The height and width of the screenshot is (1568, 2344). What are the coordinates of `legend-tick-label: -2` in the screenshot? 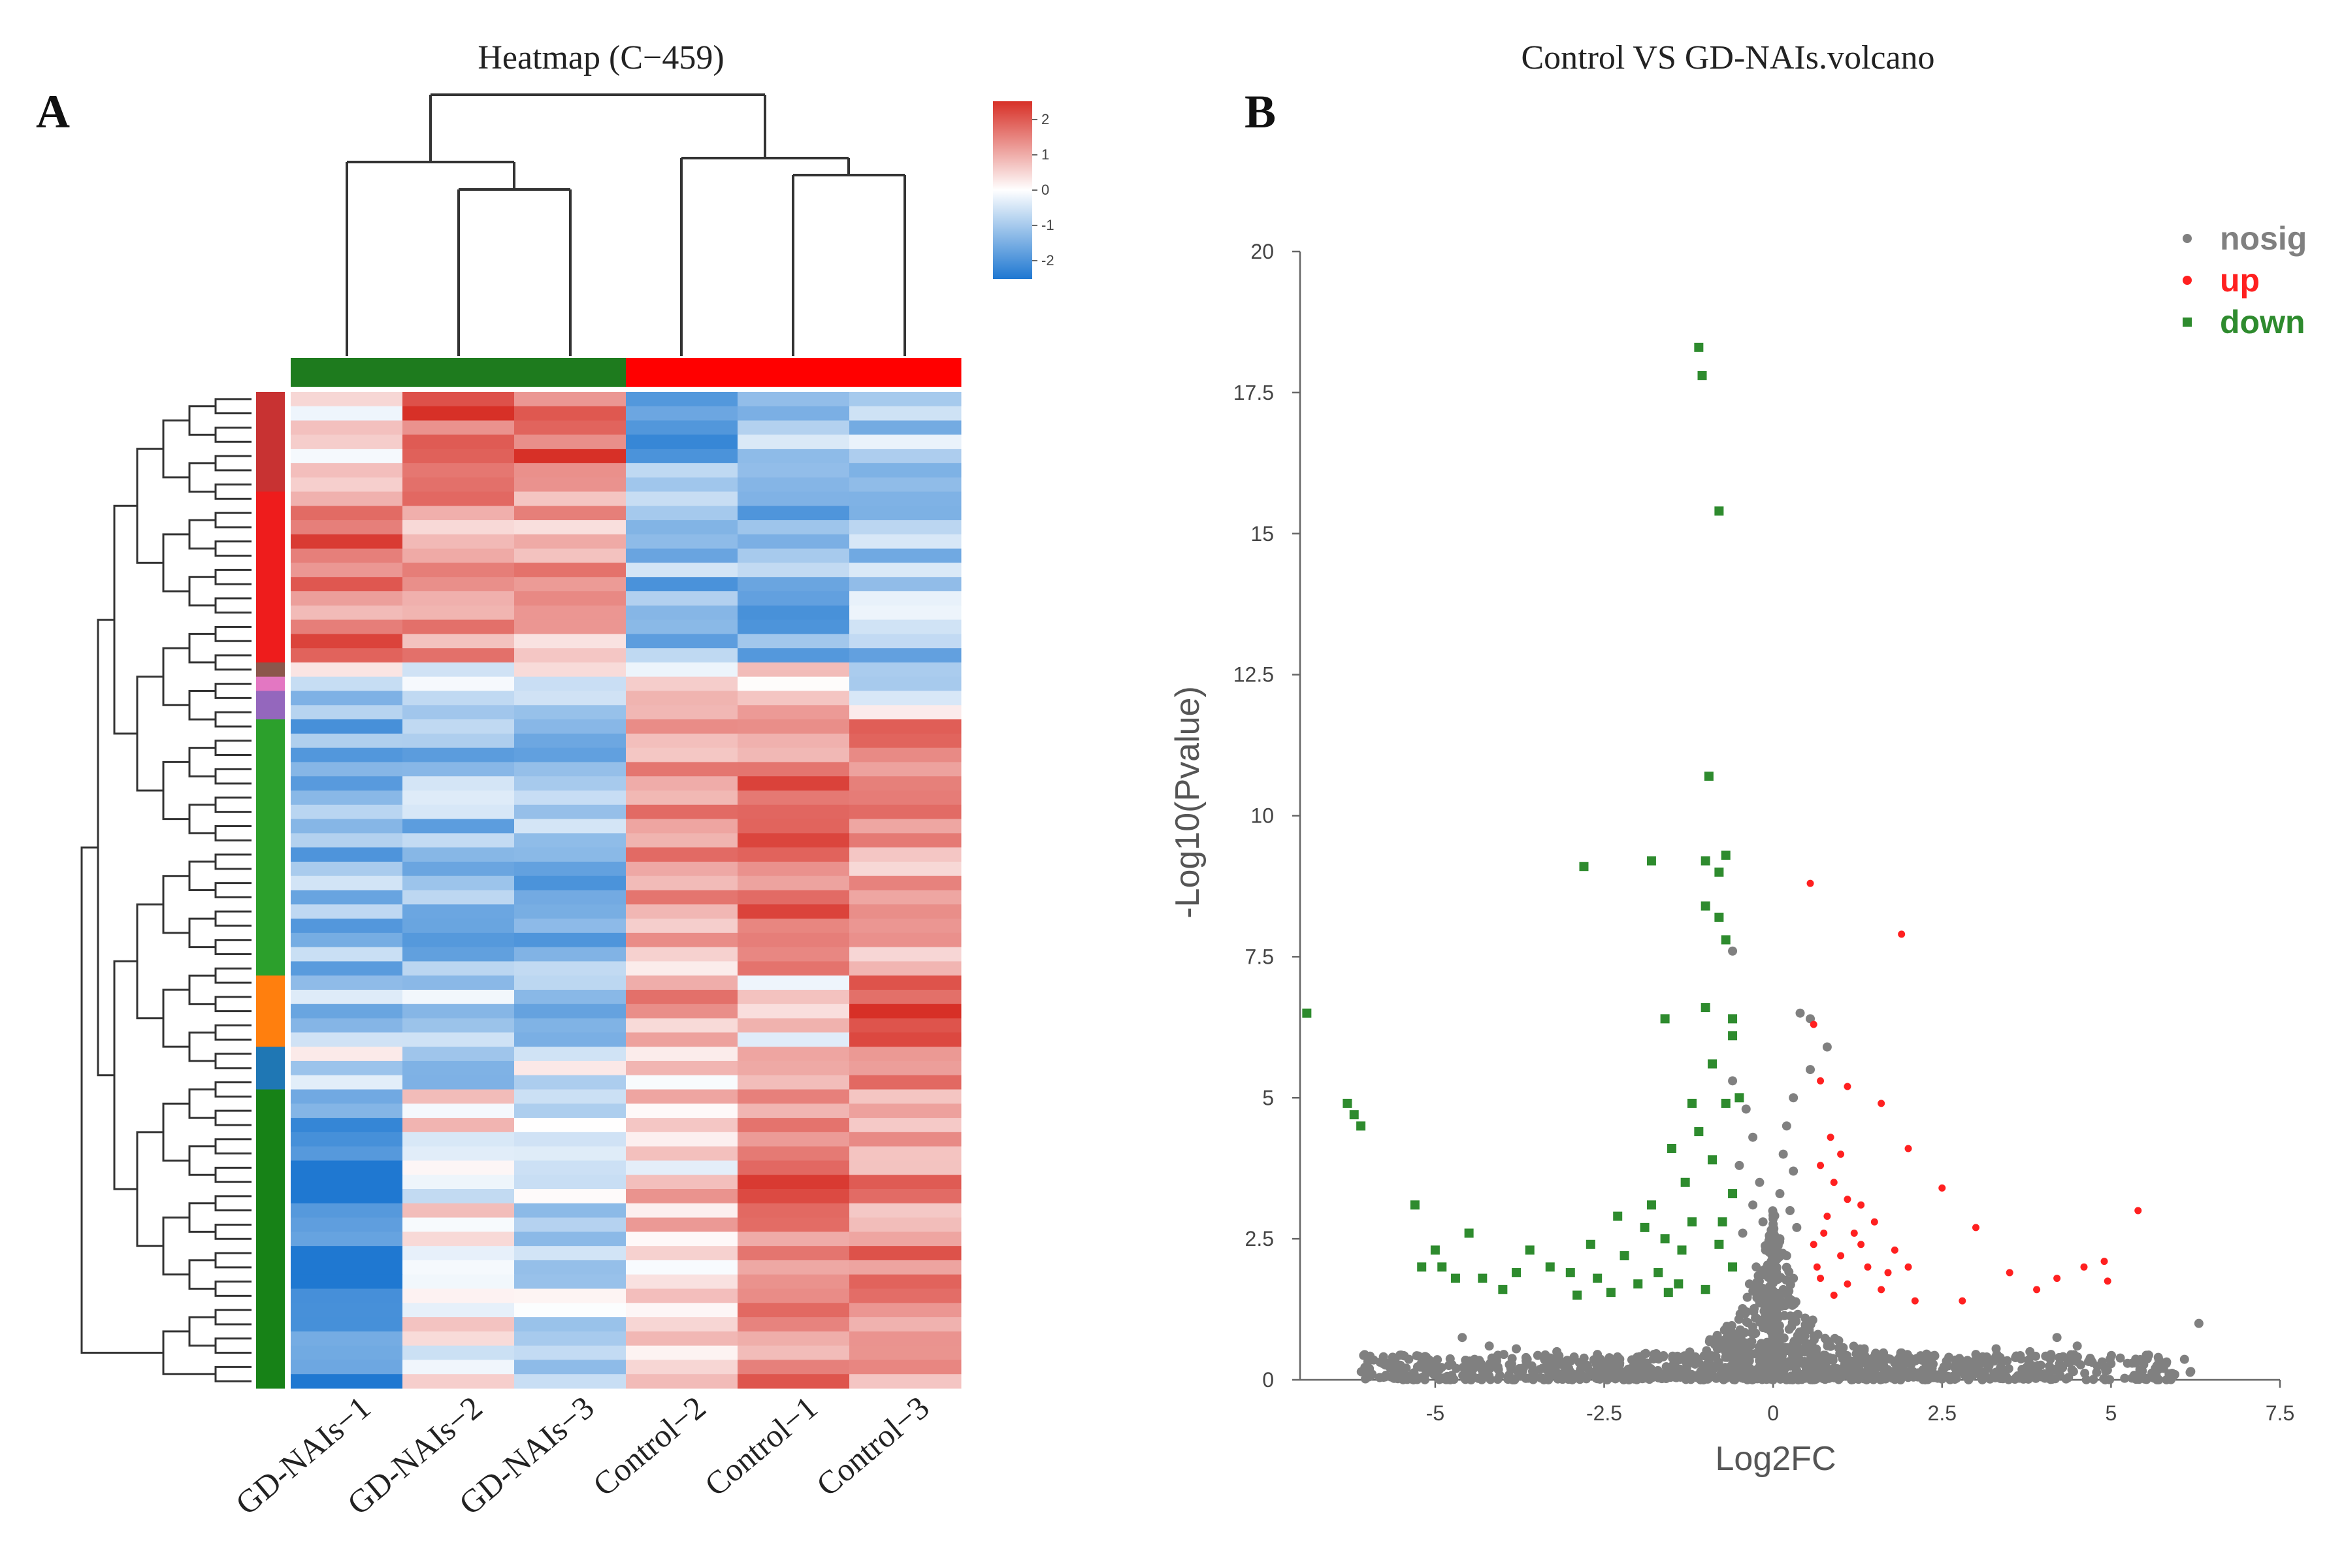 It's located at (1047, 260).